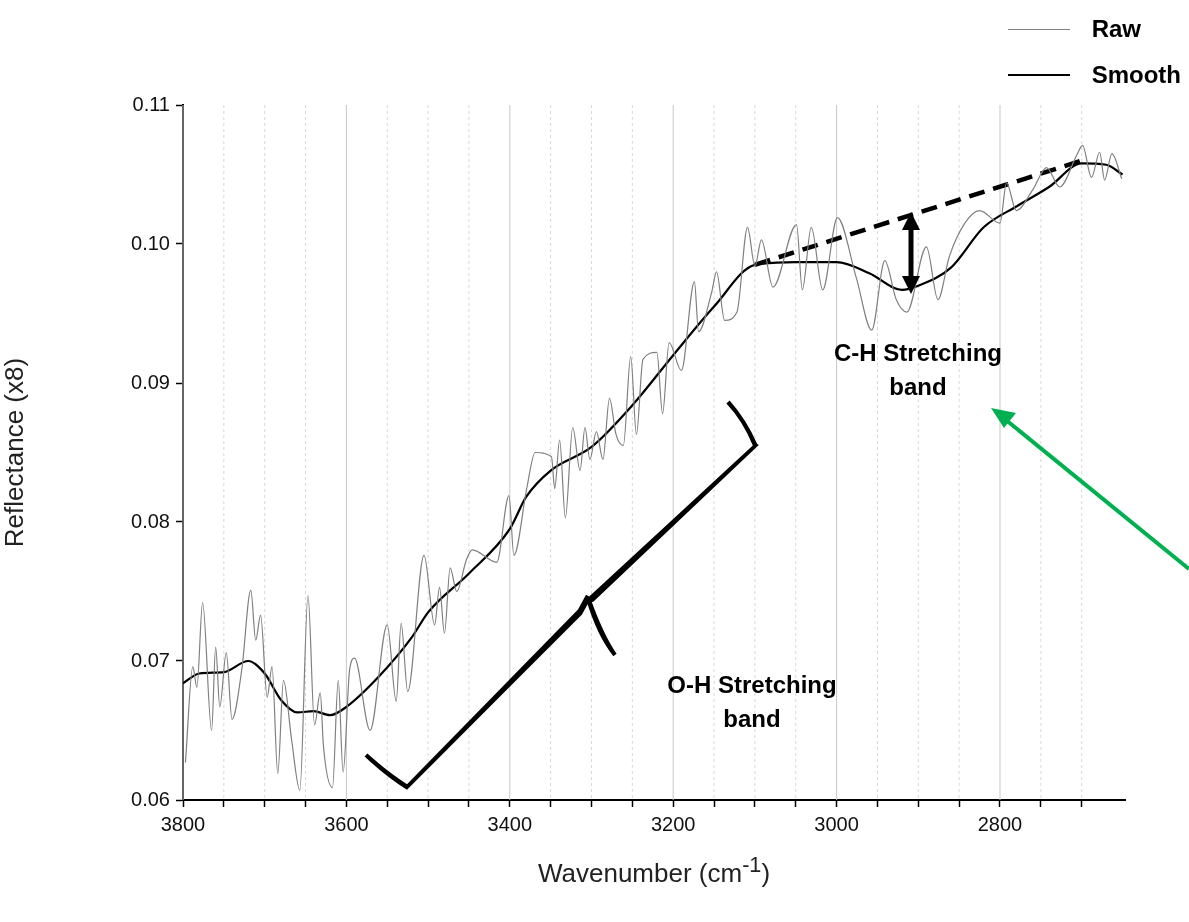 This screenshot has height=922, width=1189. What do you see at coordinates (654, 870) in the screenshot?
I see `x-axis-title: Wavenumber (cm$^{-1}$)` at bounding box center [654, 870].